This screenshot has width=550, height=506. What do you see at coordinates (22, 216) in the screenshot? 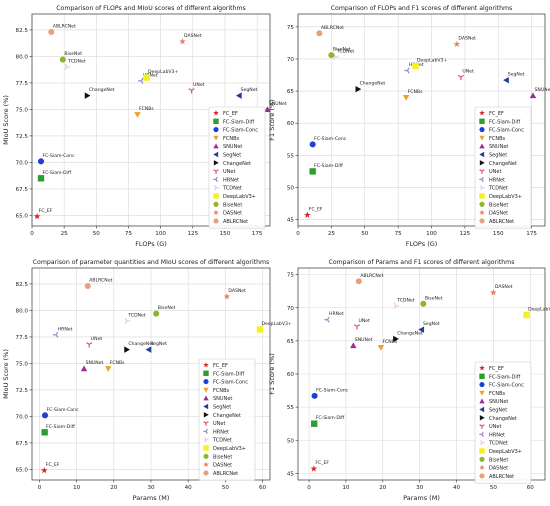
I see `y-tick-label: 65.0` at bounding box center [22, 216].